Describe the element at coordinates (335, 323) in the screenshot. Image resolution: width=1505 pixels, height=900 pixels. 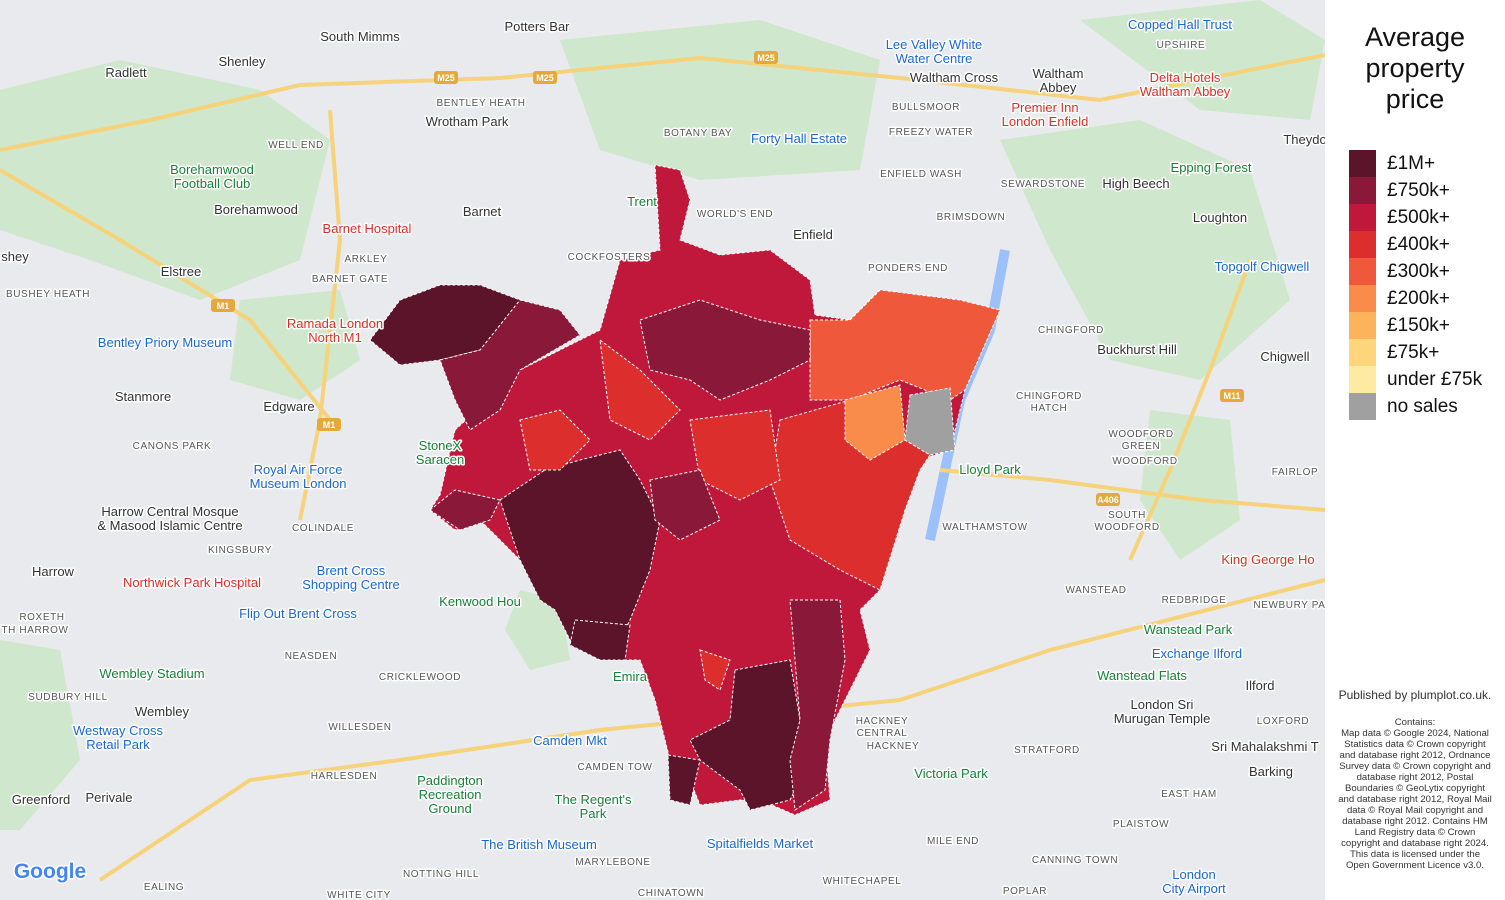
I see `label-line: Ramada London` at that location.